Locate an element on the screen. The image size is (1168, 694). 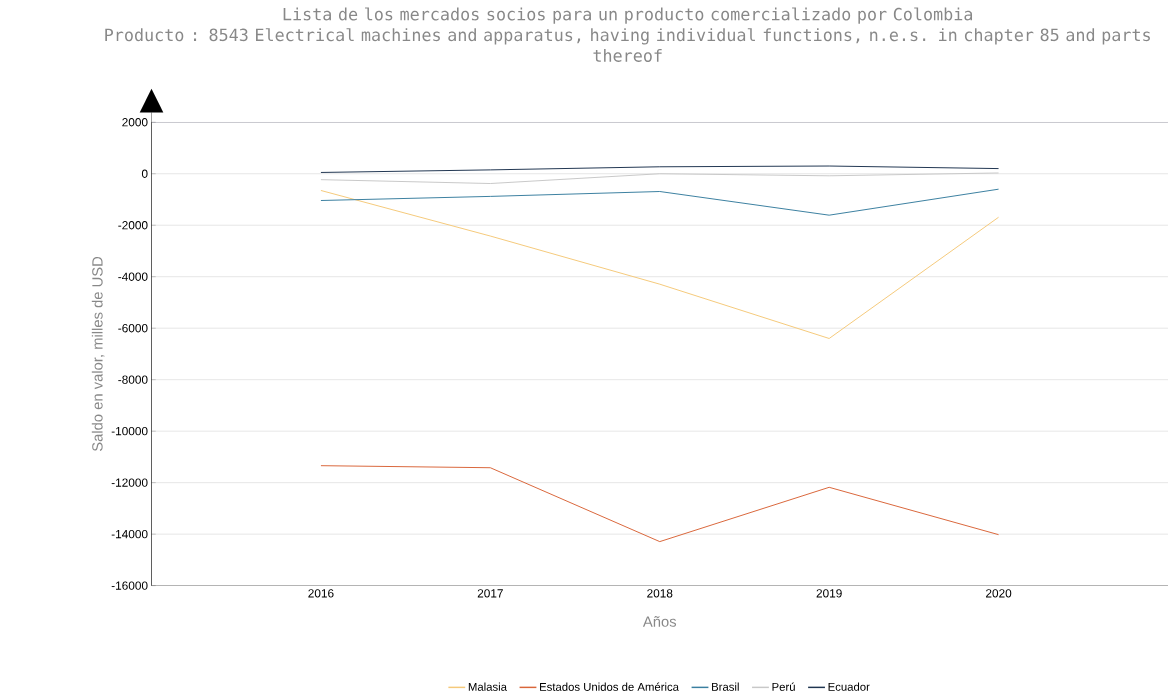
x-tick-label: 2017 is located at coordinates (490, 593).